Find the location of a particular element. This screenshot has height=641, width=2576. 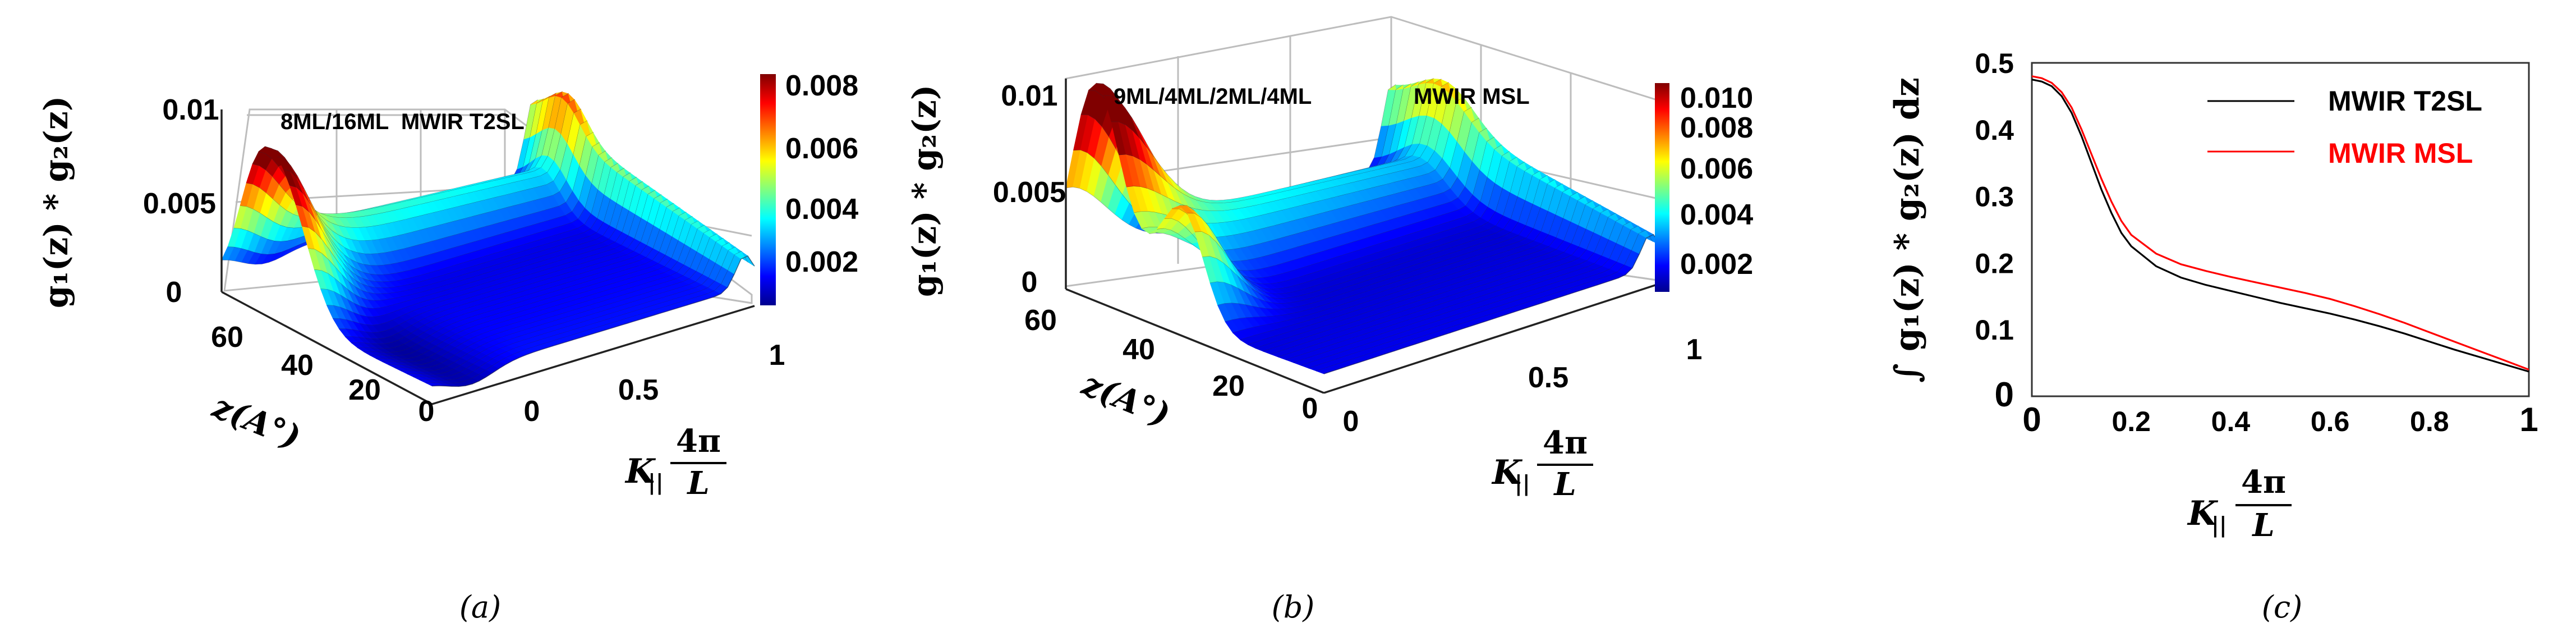

panel-b-title-left: 9ML/4ML/2ML/4ML is located at coordinates (1213, 96).